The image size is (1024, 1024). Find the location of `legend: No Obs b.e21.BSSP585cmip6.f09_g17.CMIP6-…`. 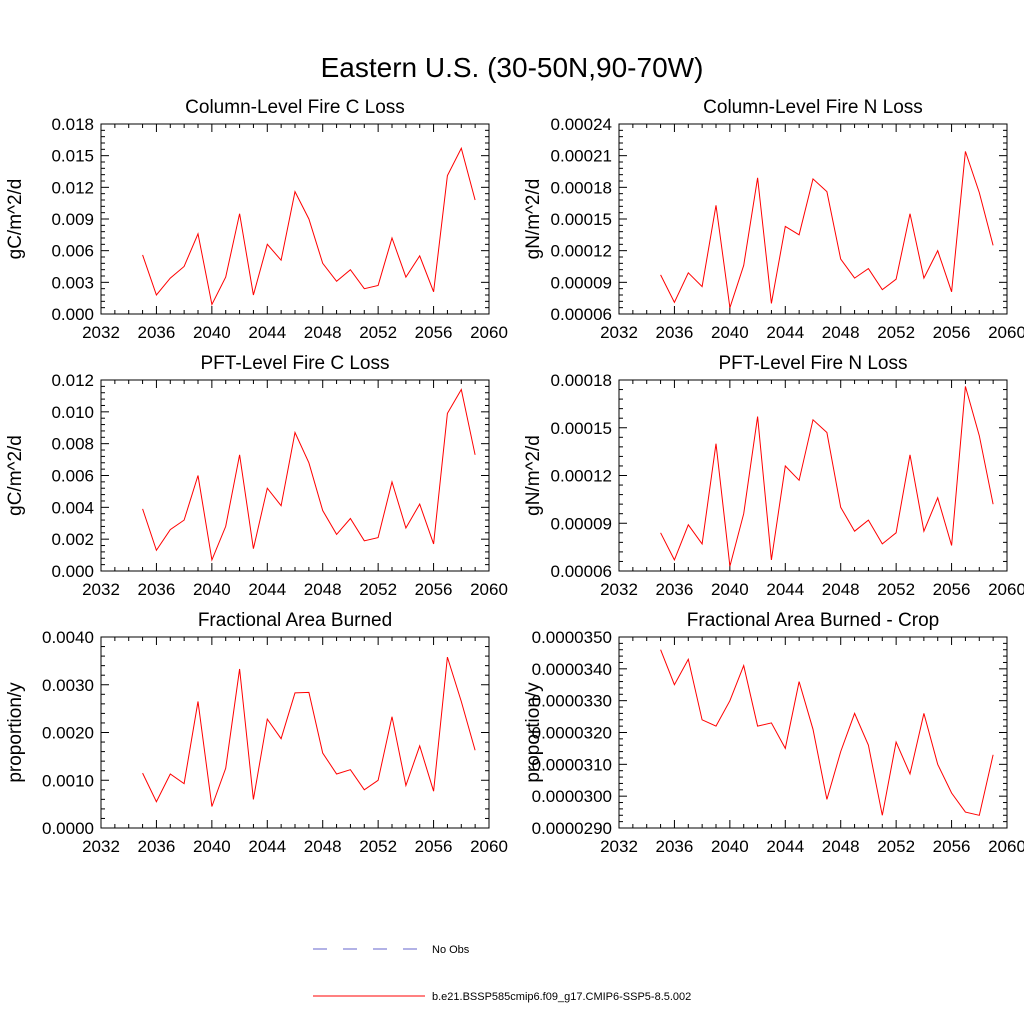

legend: No Obs b.e21.BSSP585cmip6.f09_g17.CMIP6-… is located at coordinates (502, 973).